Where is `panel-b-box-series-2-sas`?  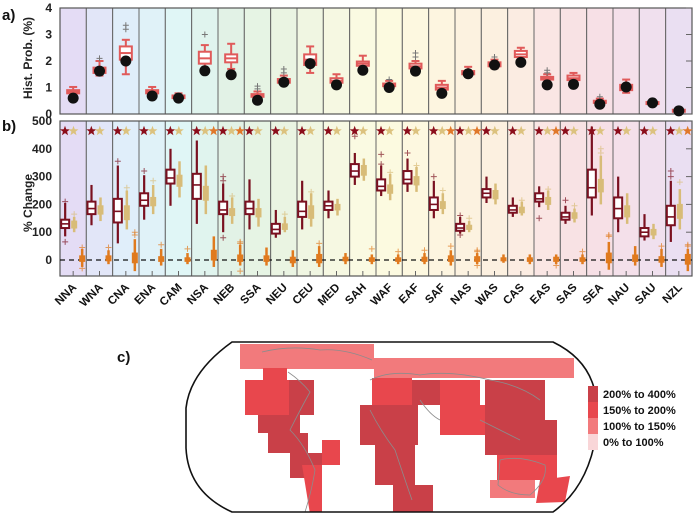 panel-b-box-series-2-sas is located at coordinates (574, 212).